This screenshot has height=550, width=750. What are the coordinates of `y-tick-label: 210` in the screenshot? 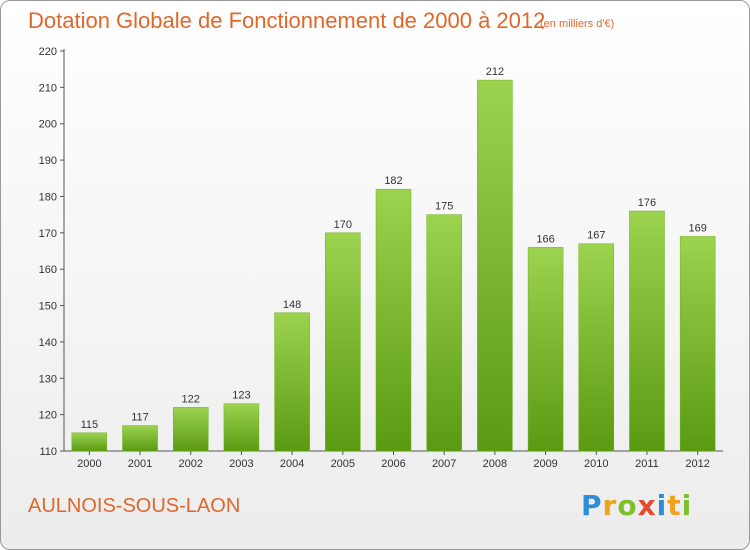 It's located at (48, 88).